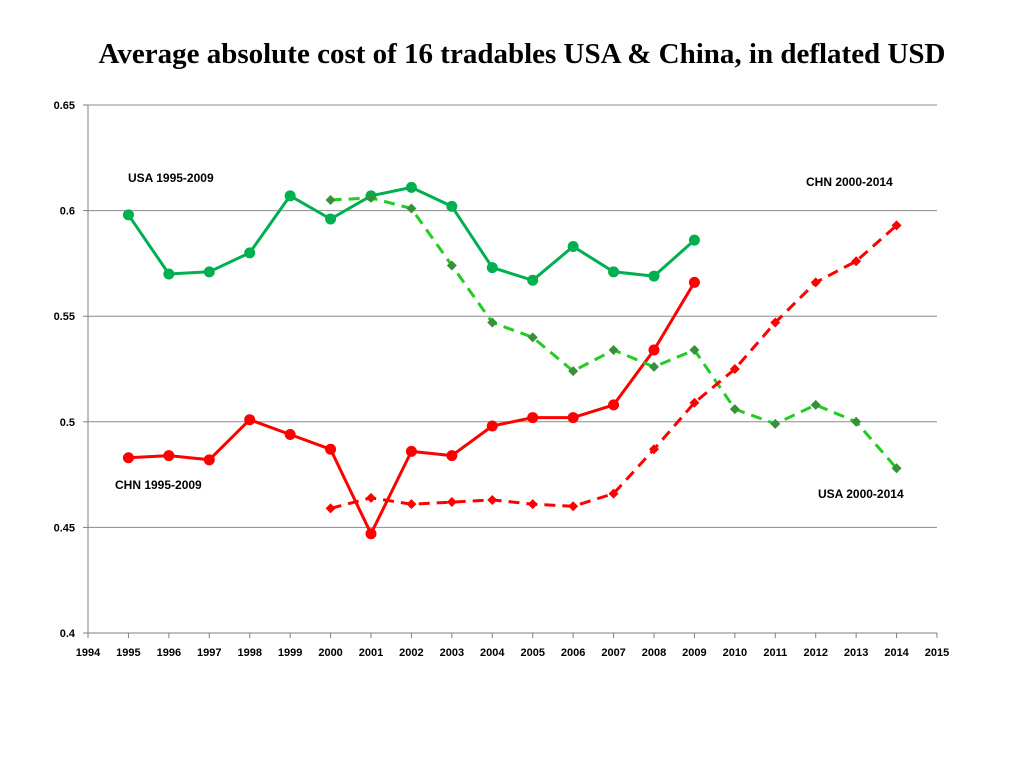 The image size is (1024, 768). What do you see at coordinates (654, 653) in the screenshot?
I see `x-tick-label-2008: 2008` at bounding box center [654, 653].